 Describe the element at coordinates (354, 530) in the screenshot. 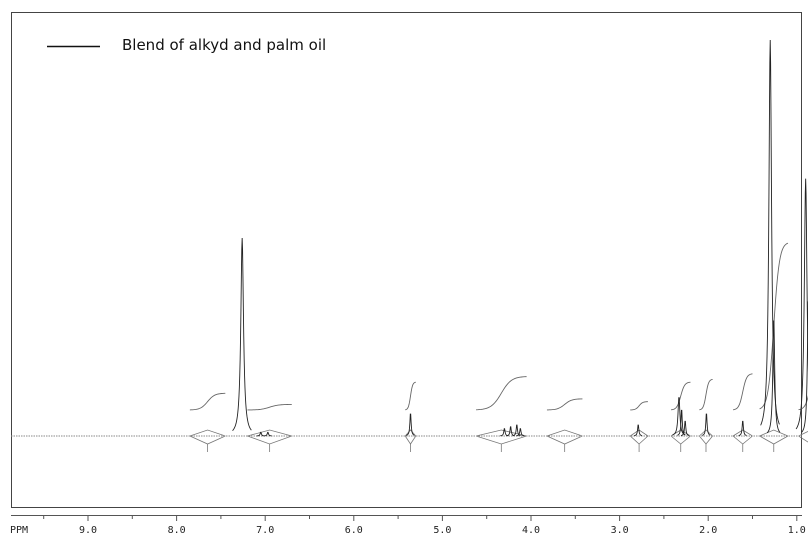

I see `x-tick-label: 6.0` at that location.